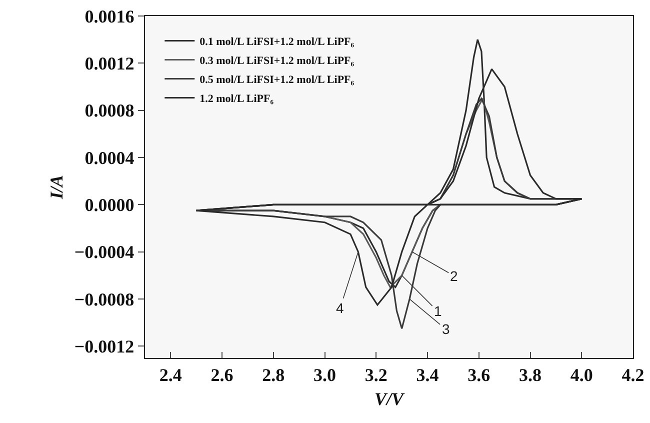 The width and height of the screenshot is (650, 423). I want to click on y-tick-label: −0.0012, so click(104, 346).